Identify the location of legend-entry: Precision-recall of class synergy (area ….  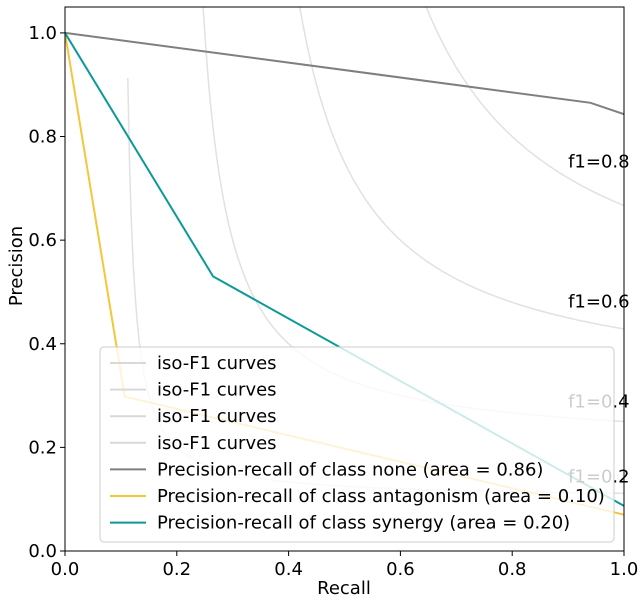
(363, 523).